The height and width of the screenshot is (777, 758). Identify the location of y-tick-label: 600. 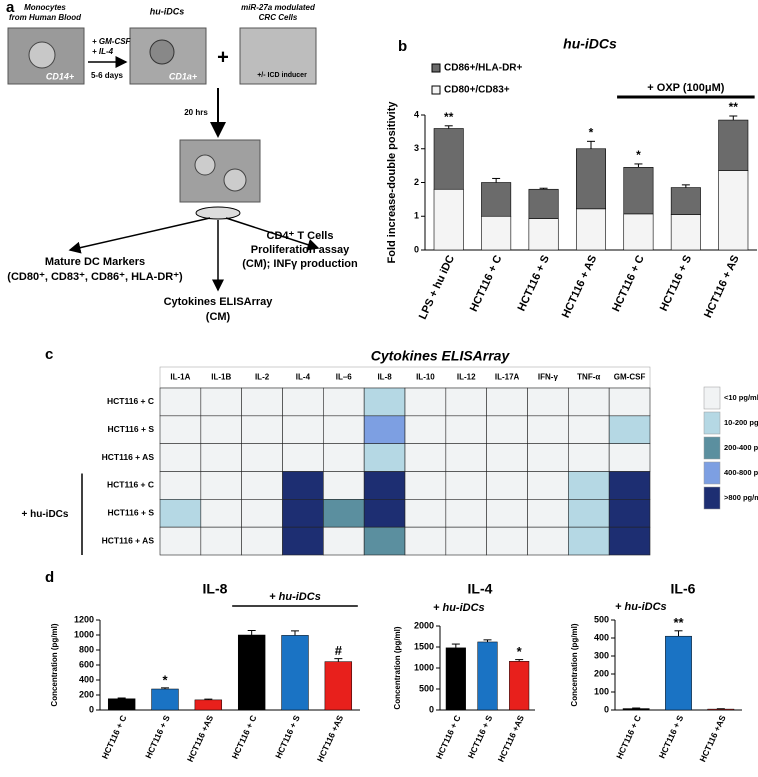
(86, 664).